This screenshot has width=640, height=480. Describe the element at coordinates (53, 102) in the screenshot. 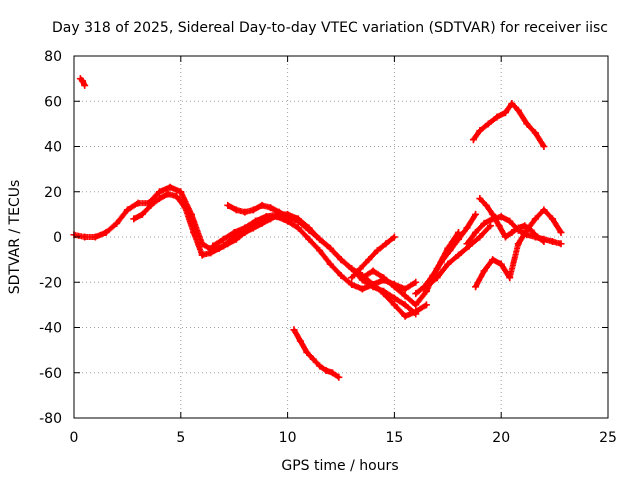

I see `y-tick-label: 60` at that location.